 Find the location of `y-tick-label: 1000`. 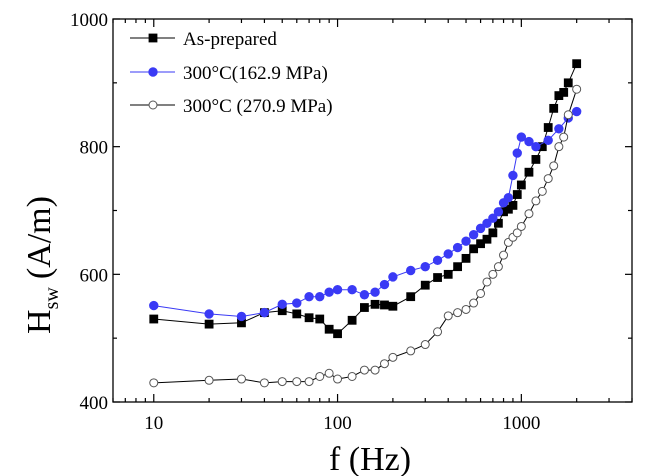

y-tick-label: 1000 is located at coordinates (89, 20).